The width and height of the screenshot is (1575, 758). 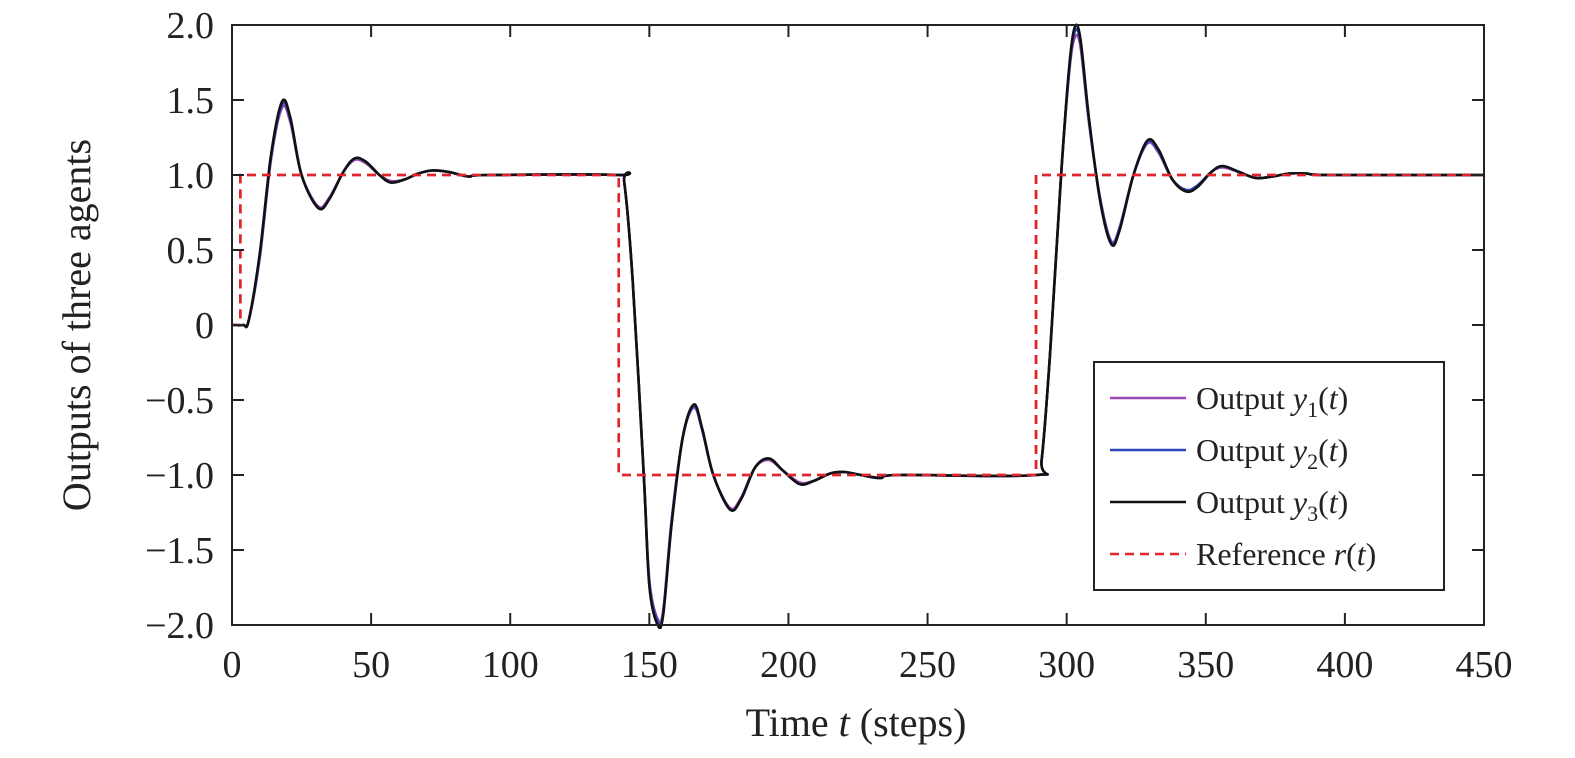 I want to click on y-tick-label: 1.5, so click(x=191, y=101).